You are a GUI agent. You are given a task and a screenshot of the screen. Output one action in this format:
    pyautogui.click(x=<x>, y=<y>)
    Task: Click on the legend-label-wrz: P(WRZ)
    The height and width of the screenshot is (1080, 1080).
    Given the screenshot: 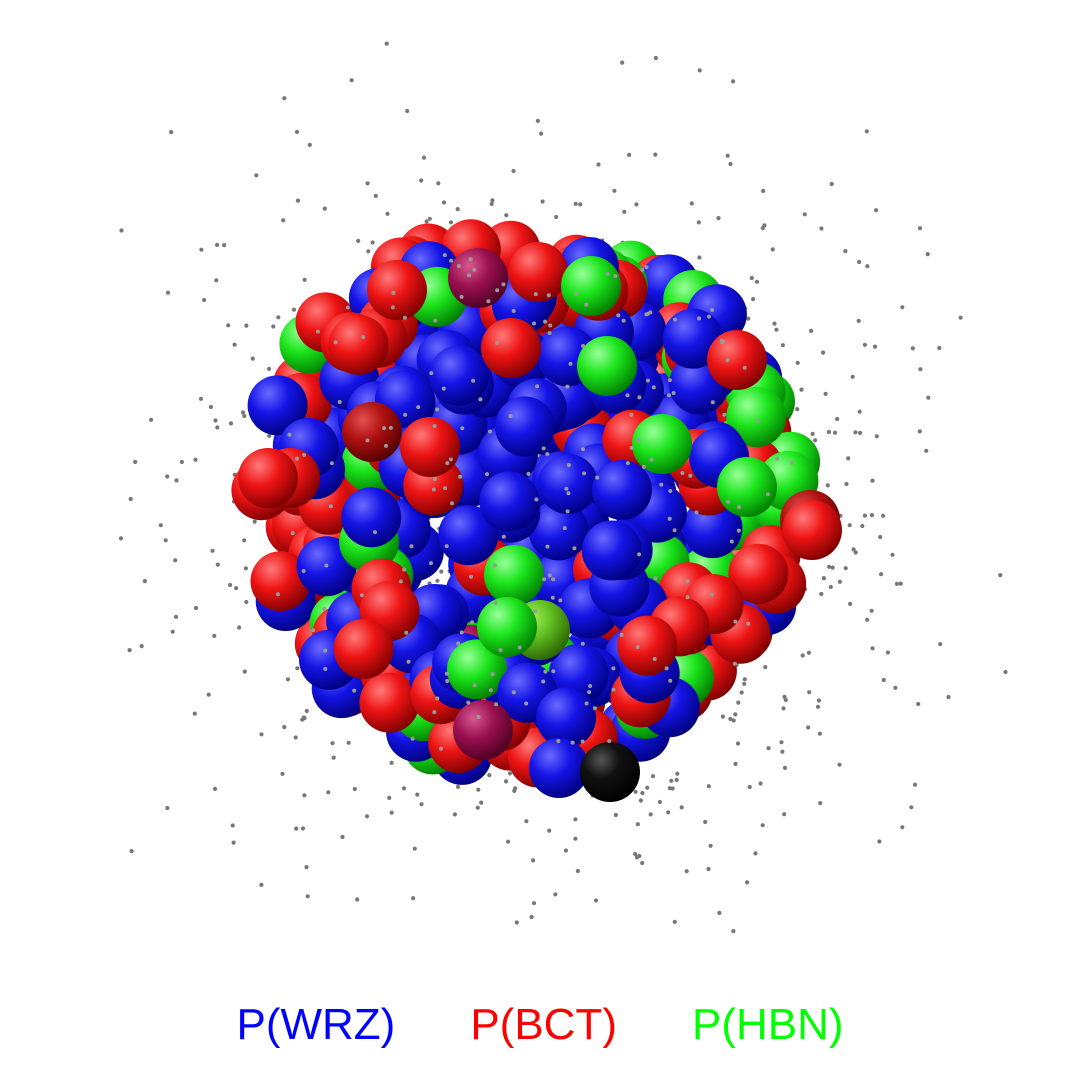 What is the action you would take?
    pyautogui.click(x=316, y=1024)
    